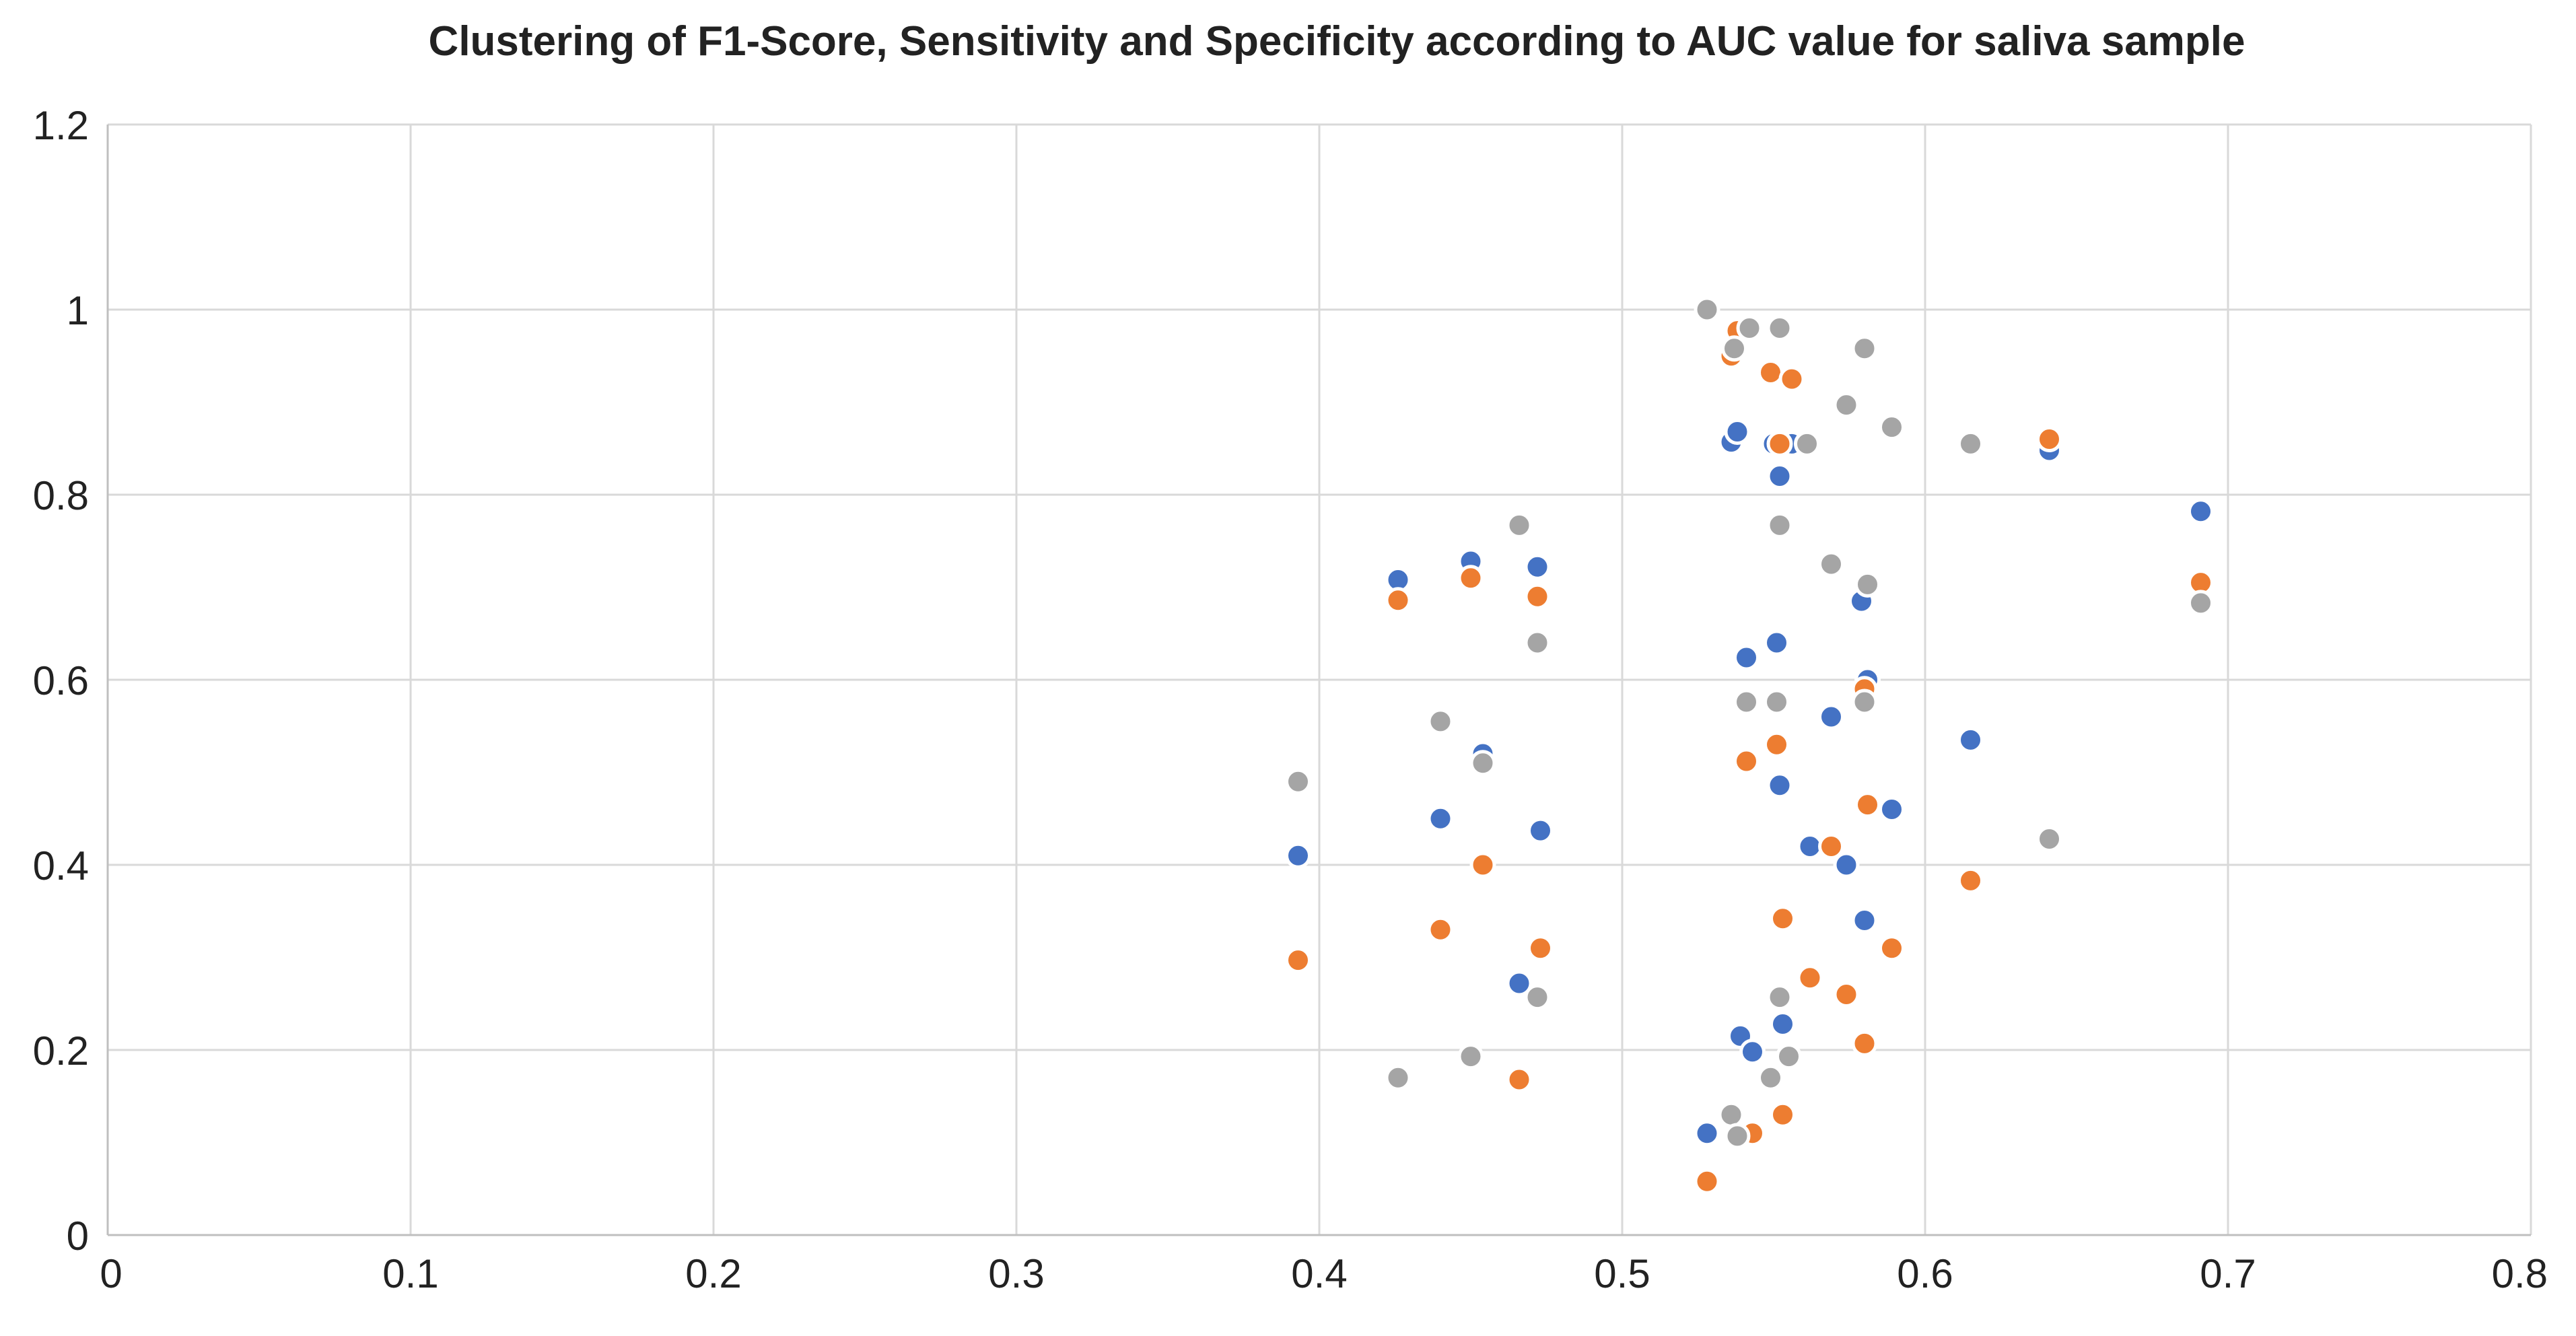  I want to click on y-tick-label: 0.6, so click(61, 680).